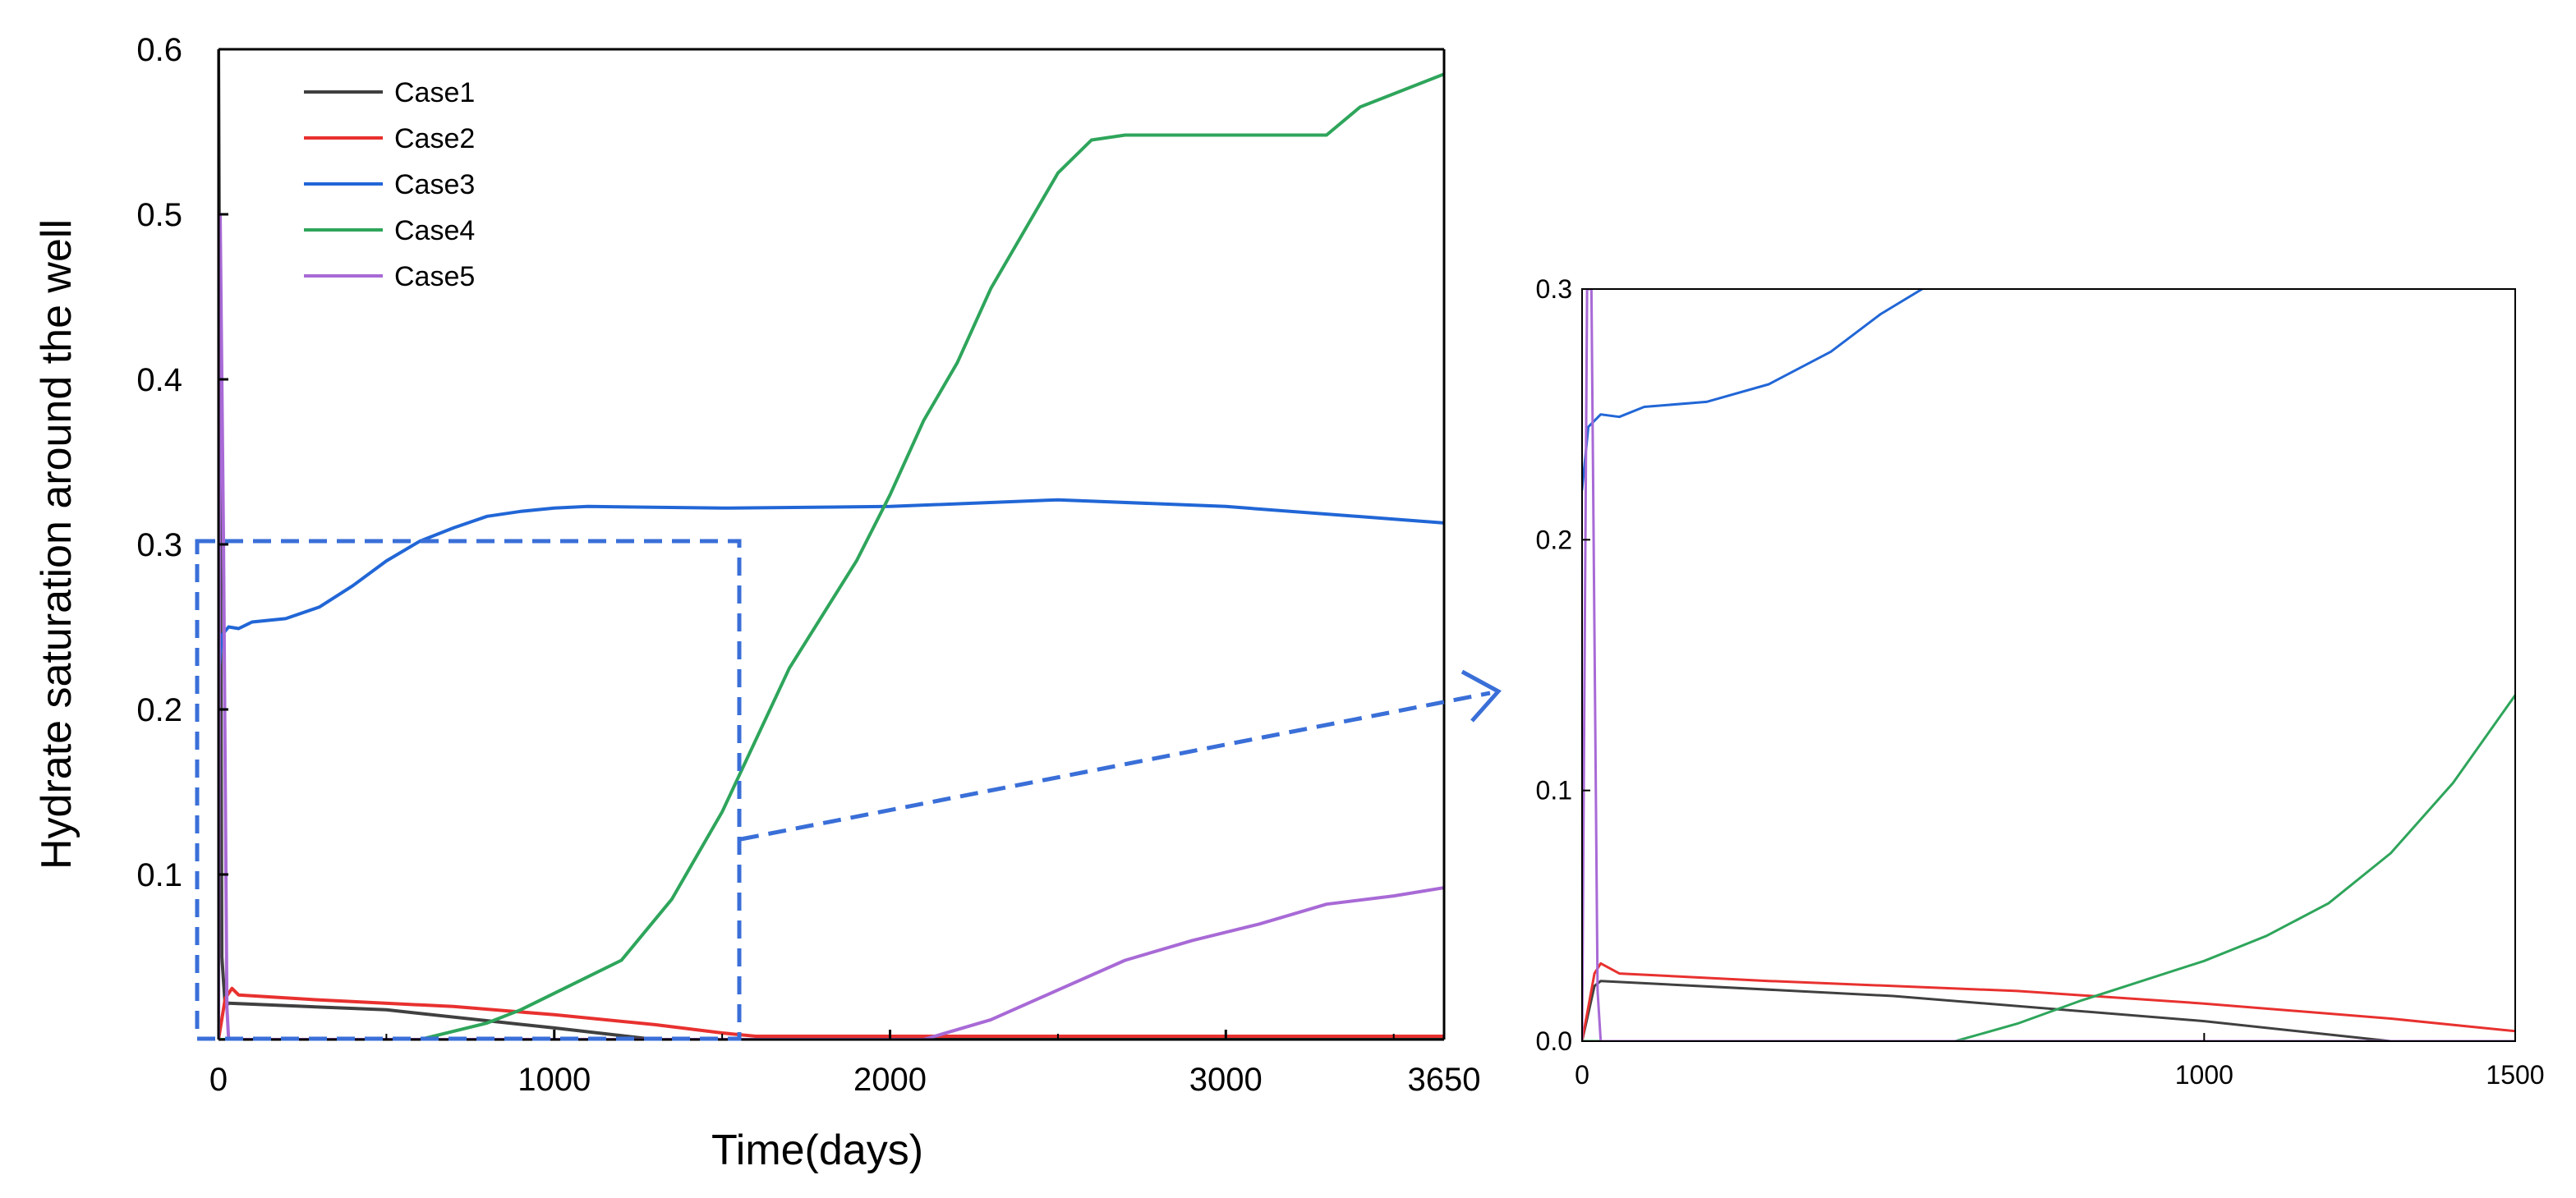  Describe the element at coordinates (389, 184) in the screenshot. I see `legend: Case1 Case2 Case3 Case4 Case5` at that location.